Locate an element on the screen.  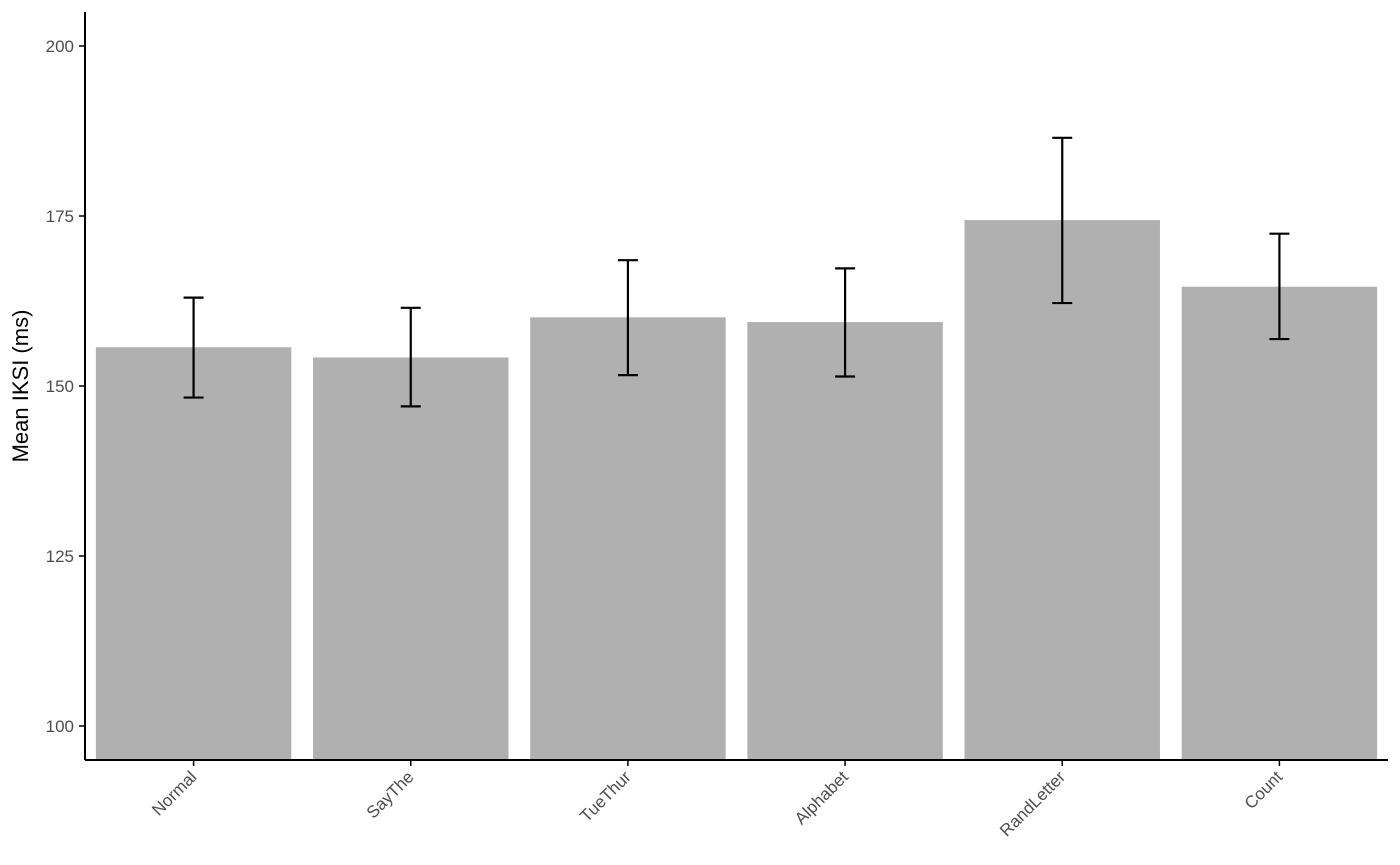
bar-normal is located at coordinates (193, 553).